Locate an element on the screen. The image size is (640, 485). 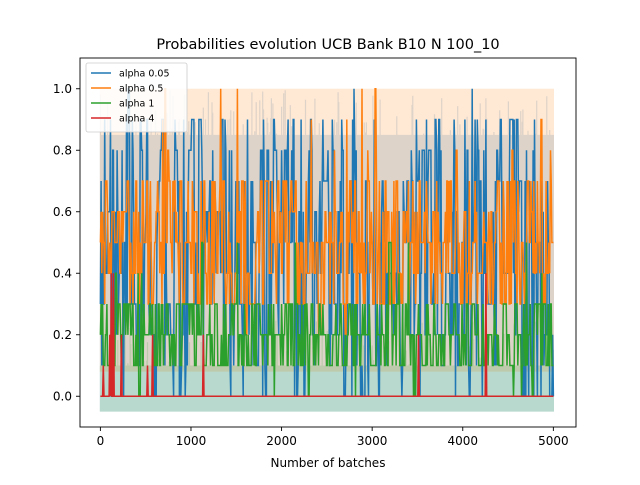
y-tick-label: 1.0 is located at coordinates (62, 89).